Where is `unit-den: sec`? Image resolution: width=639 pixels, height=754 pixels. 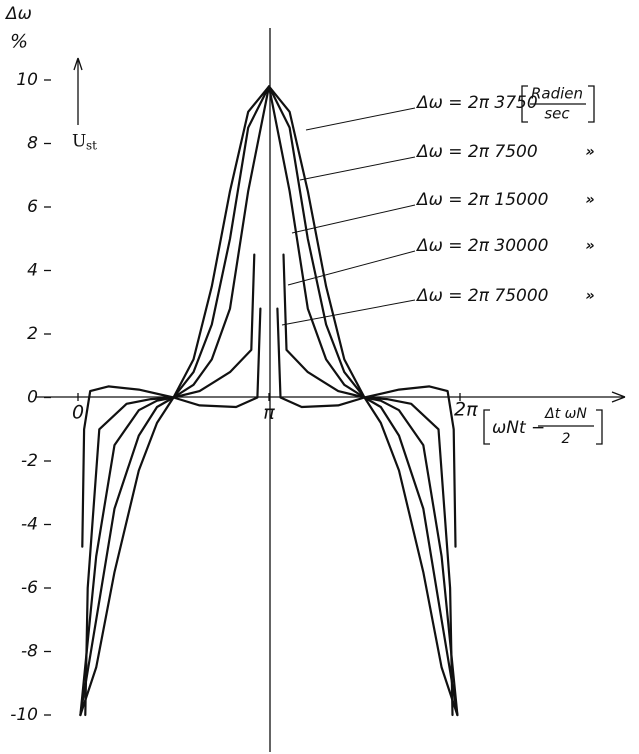 unit-den: sec is located at coordinates (557, 114).